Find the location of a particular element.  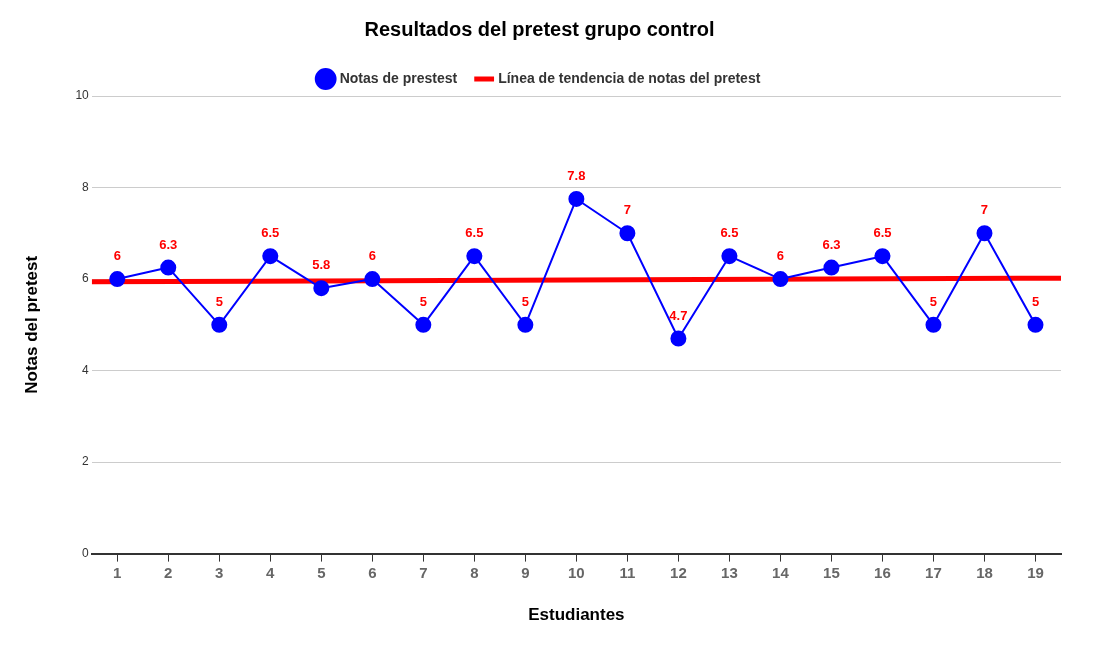

data-label: 5.8 is located at coordinates (321, 265).